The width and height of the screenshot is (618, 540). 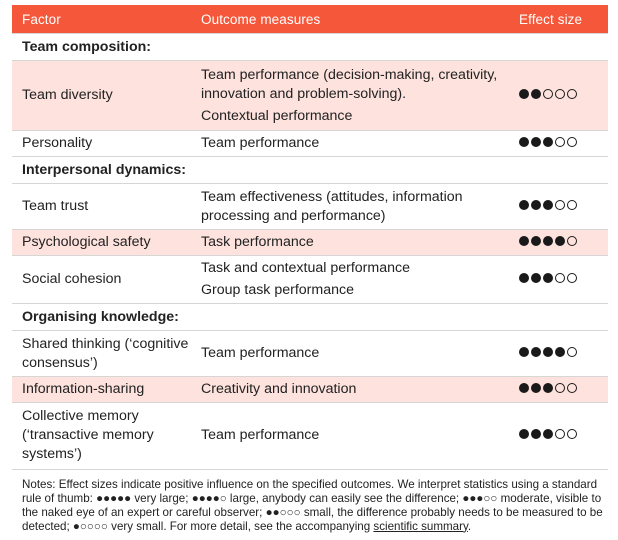 I want to click on section-title: Organising knowledge:, so click(x=310, y=317).